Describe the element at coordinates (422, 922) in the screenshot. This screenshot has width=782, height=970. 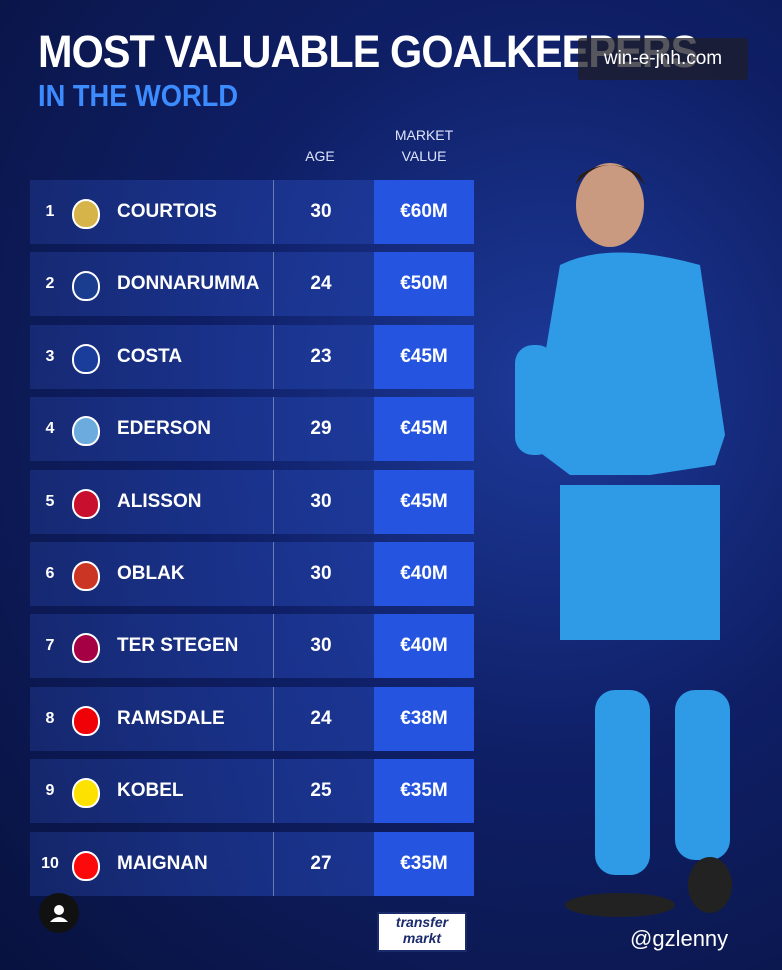
I see `logo-text: transfer` at that location.